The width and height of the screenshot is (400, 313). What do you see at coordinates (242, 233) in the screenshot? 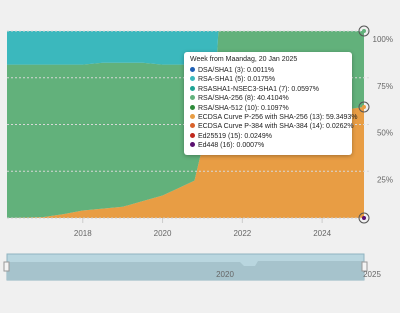
I see `x-tick-label: 2022` at bounding box center [242, 233].